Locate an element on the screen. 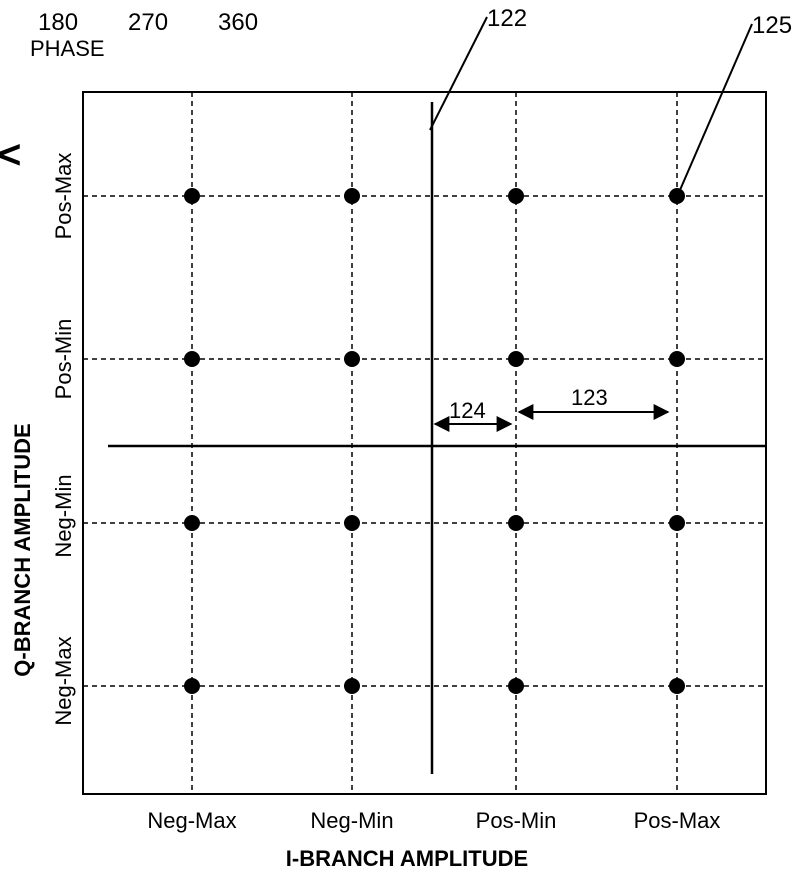  constellation-point-neg-min-pos-min is located at coordinates (352, 359).